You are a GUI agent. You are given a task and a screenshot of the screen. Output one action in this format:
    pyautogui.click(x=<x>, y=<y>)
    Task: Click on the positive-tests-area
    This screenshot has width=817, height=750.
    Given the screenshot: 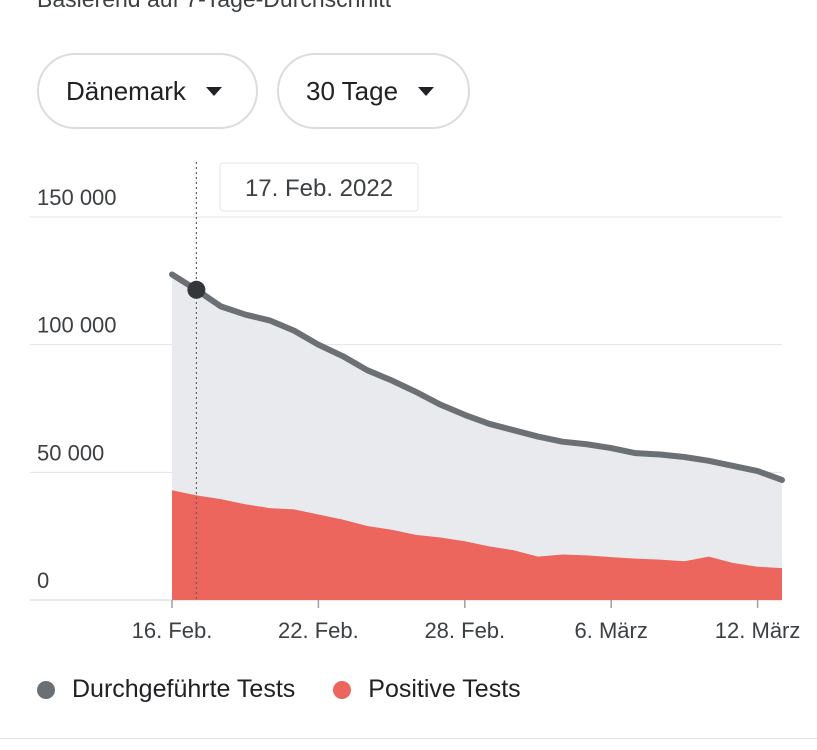 What is the action you would take?
    pyautogui.click(x=477, y=545)
    